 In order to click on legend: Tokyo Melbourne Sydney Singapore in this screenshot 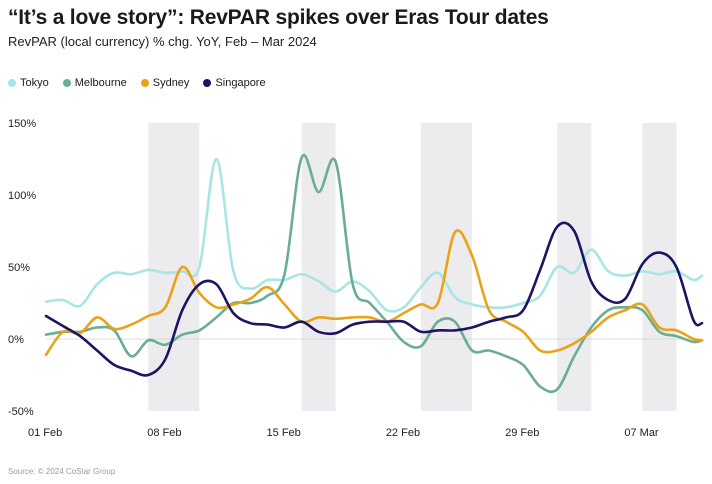, I will do `click(137, 83)`.